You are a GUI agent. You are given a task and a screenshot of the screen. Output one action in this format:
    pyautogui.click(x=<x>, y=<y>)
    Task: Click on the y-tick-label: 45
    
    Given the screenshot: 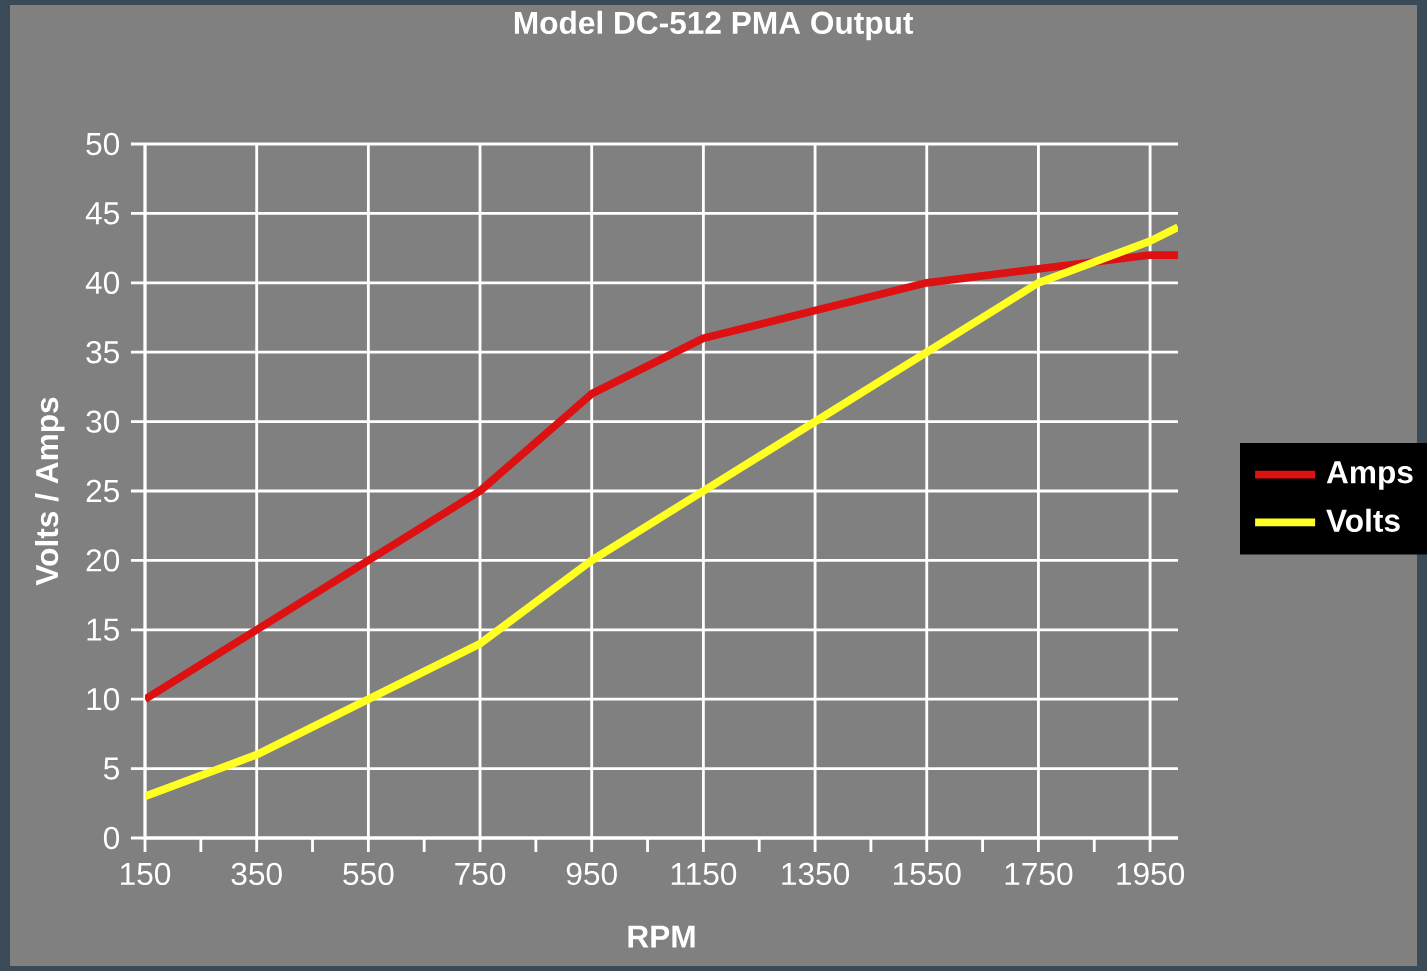 What is the action you would take?
    pyautogui.click(x=102, y=213)
    